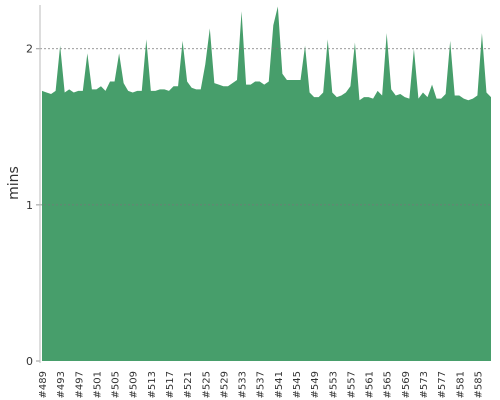  Describe the element at coordinates (442, 384) in the screenshot. I see `x-tick-label: #577` at that location.